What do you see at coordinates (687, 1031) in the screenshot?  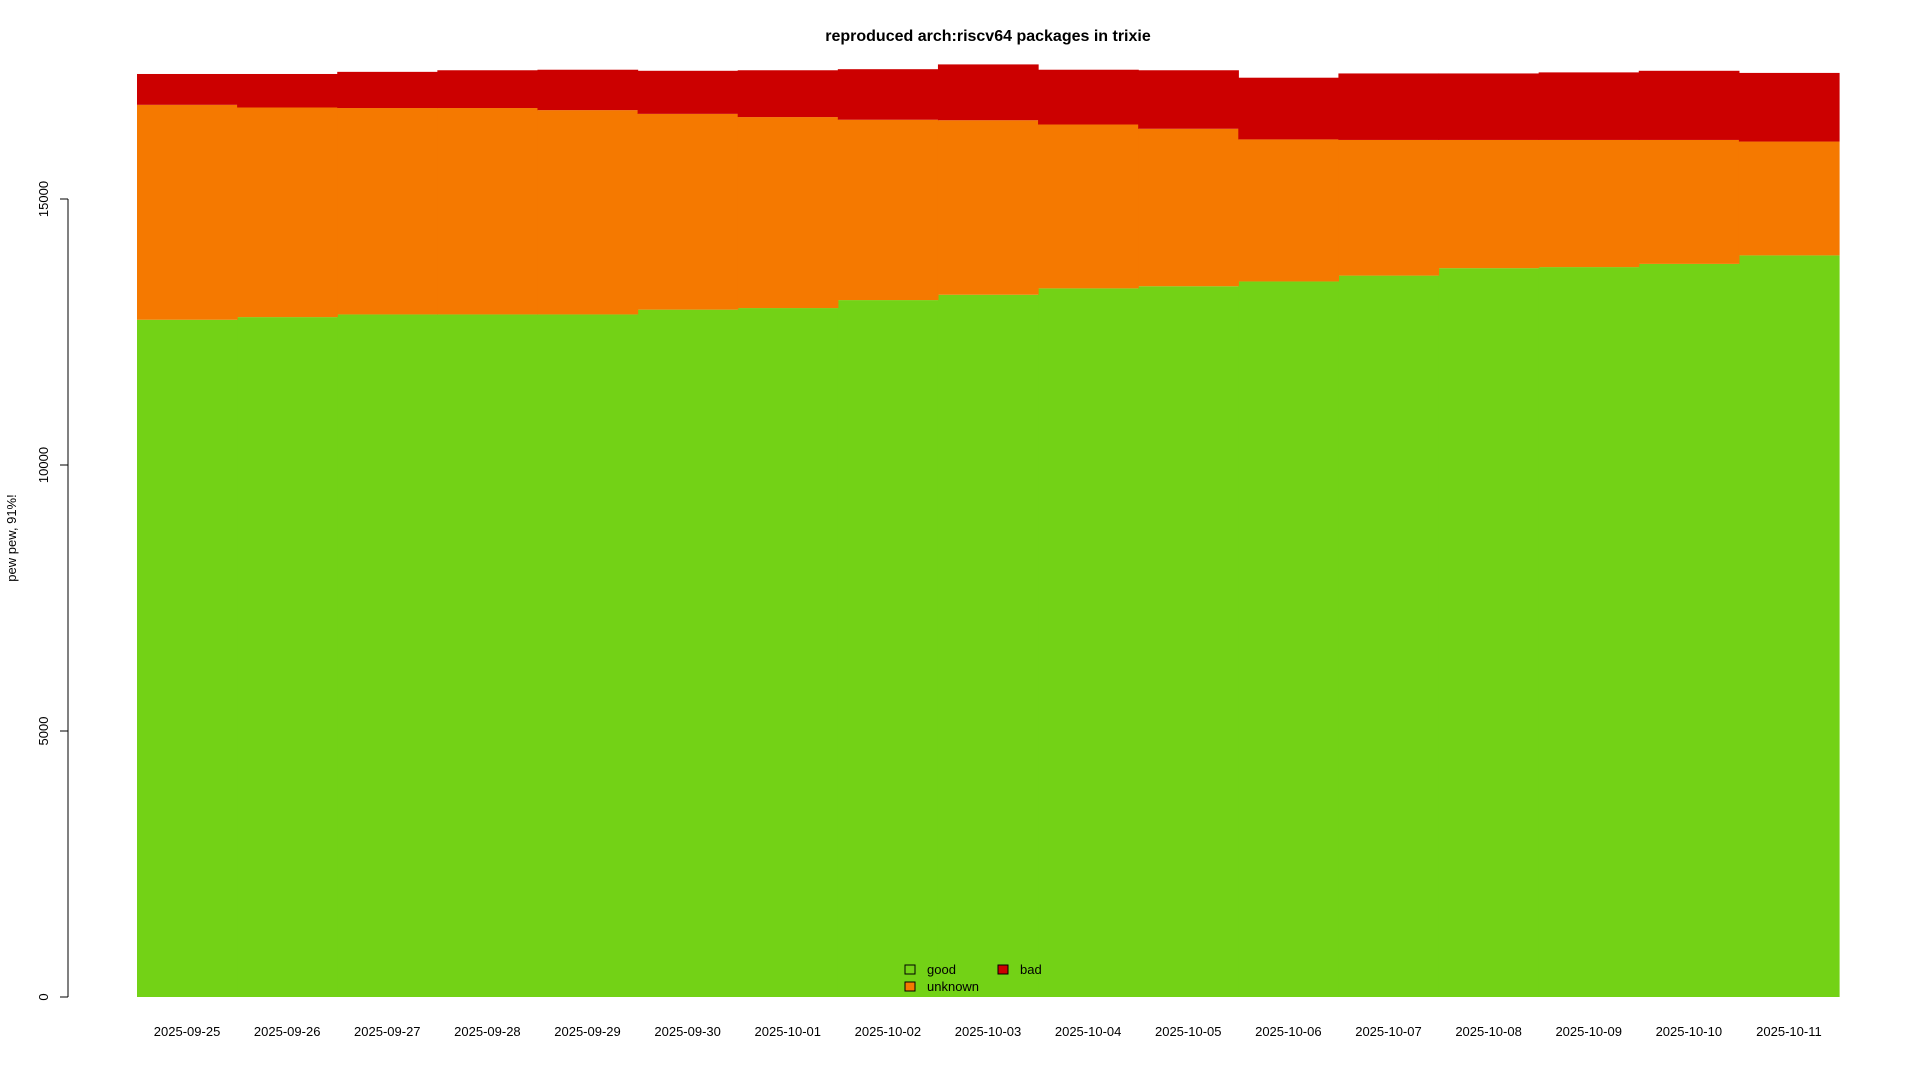 I see `x-tick-label: 2025-09-30` at bounding box center [687, 1031].